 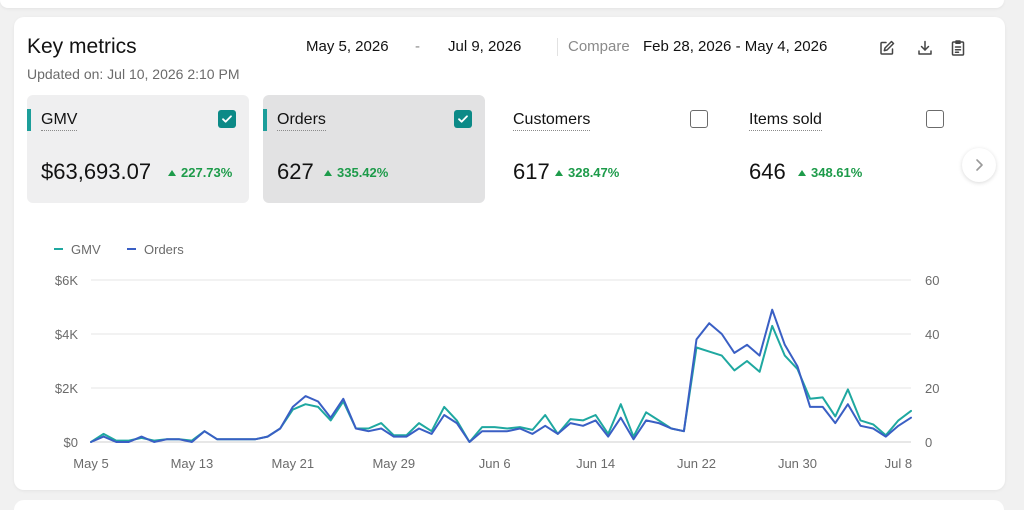 I want to click on metric-checkbox-gmv, so click(x=227, y=119).